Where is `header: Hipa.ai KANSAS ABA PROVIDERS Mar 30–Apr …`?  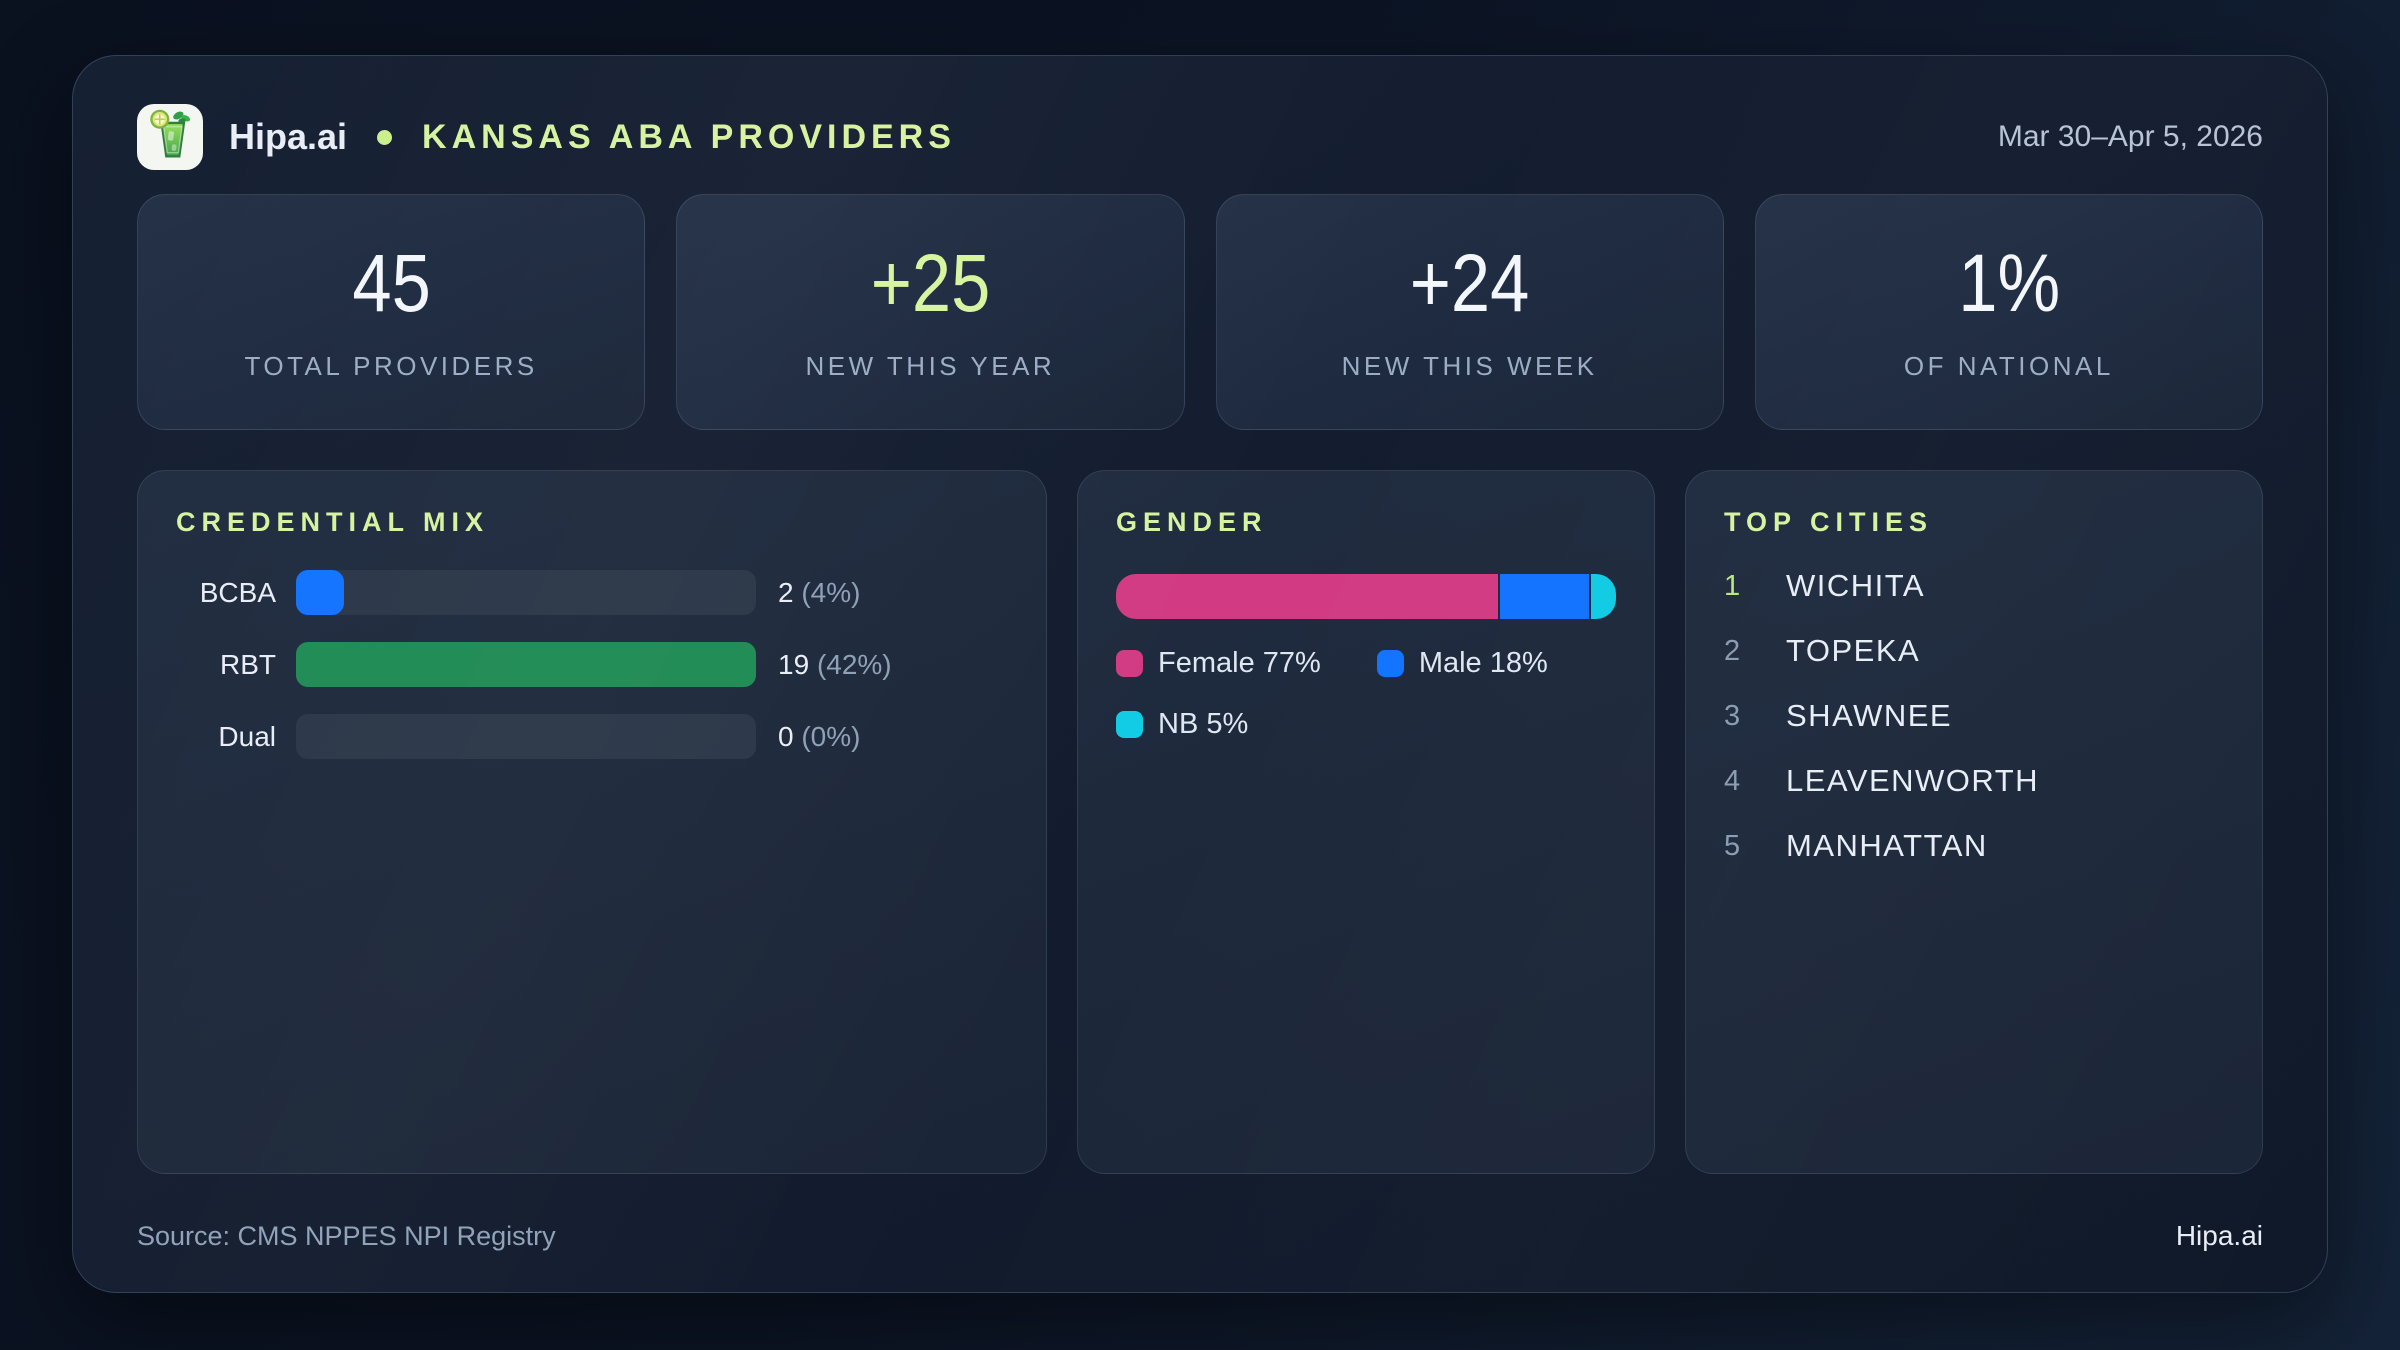
header: Hipa.ai KANSAS ABA PROVIDERS Mar 30–Apr … is located at coordinates (1200, 137).